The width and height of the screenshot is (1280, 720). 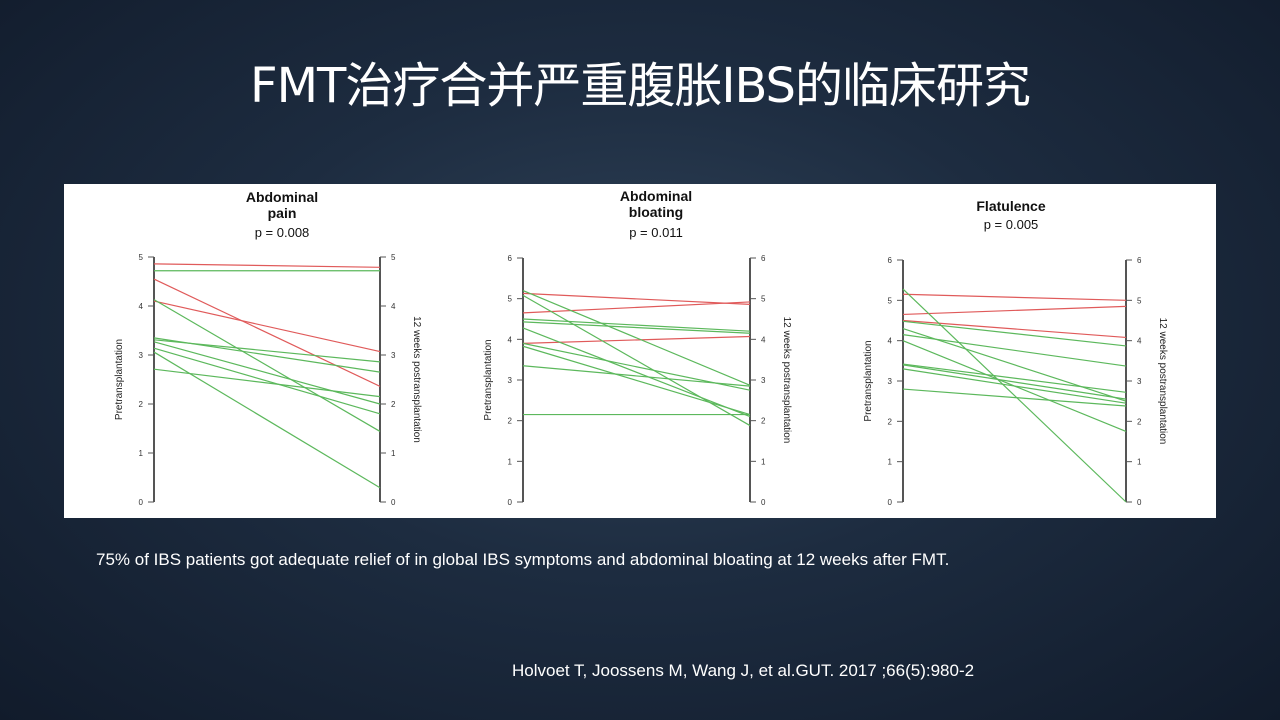 What do you see at coordinates (656, 232) in the screenshot?
I see `chart-subtitle: p = 0.011` at bounding box center [656, 232].